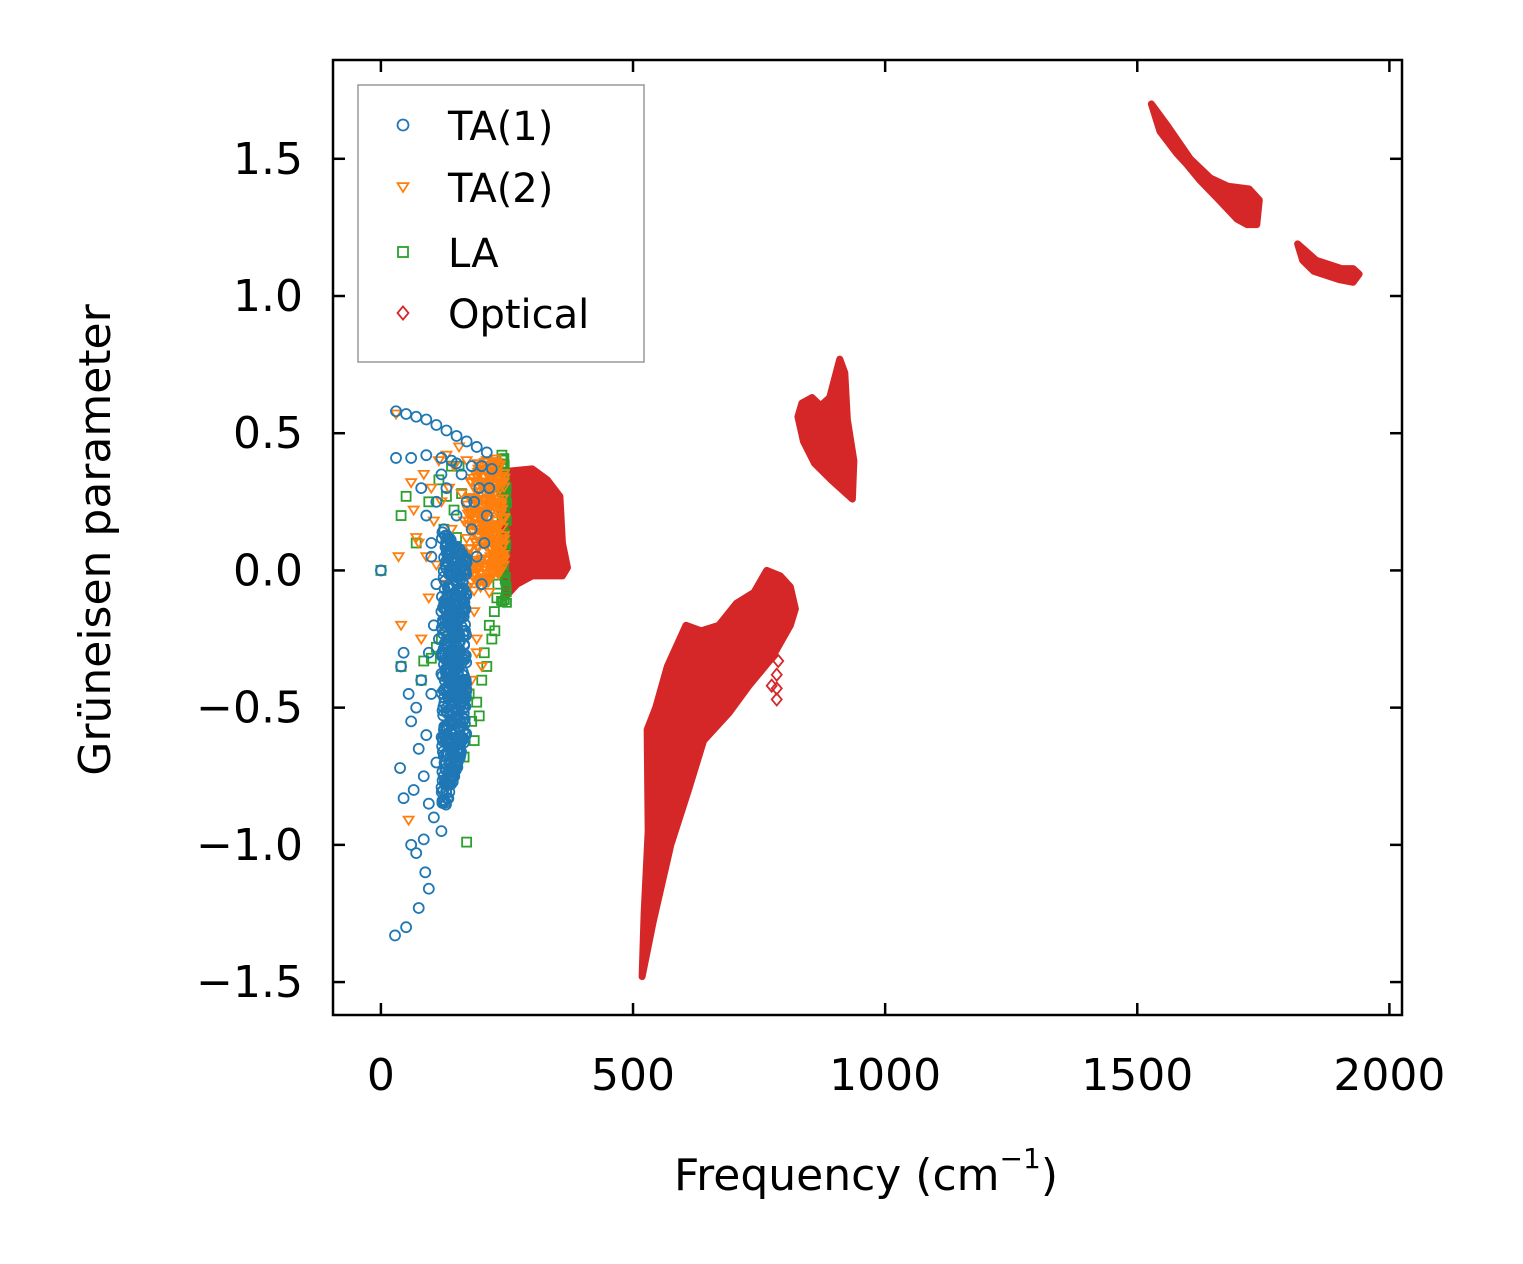 The width and height of the screenshot is (1523, 1264). Describe the element at coordinates (249, 982) in the screenshot. I see `y-tick-label: −1.5` at that location.